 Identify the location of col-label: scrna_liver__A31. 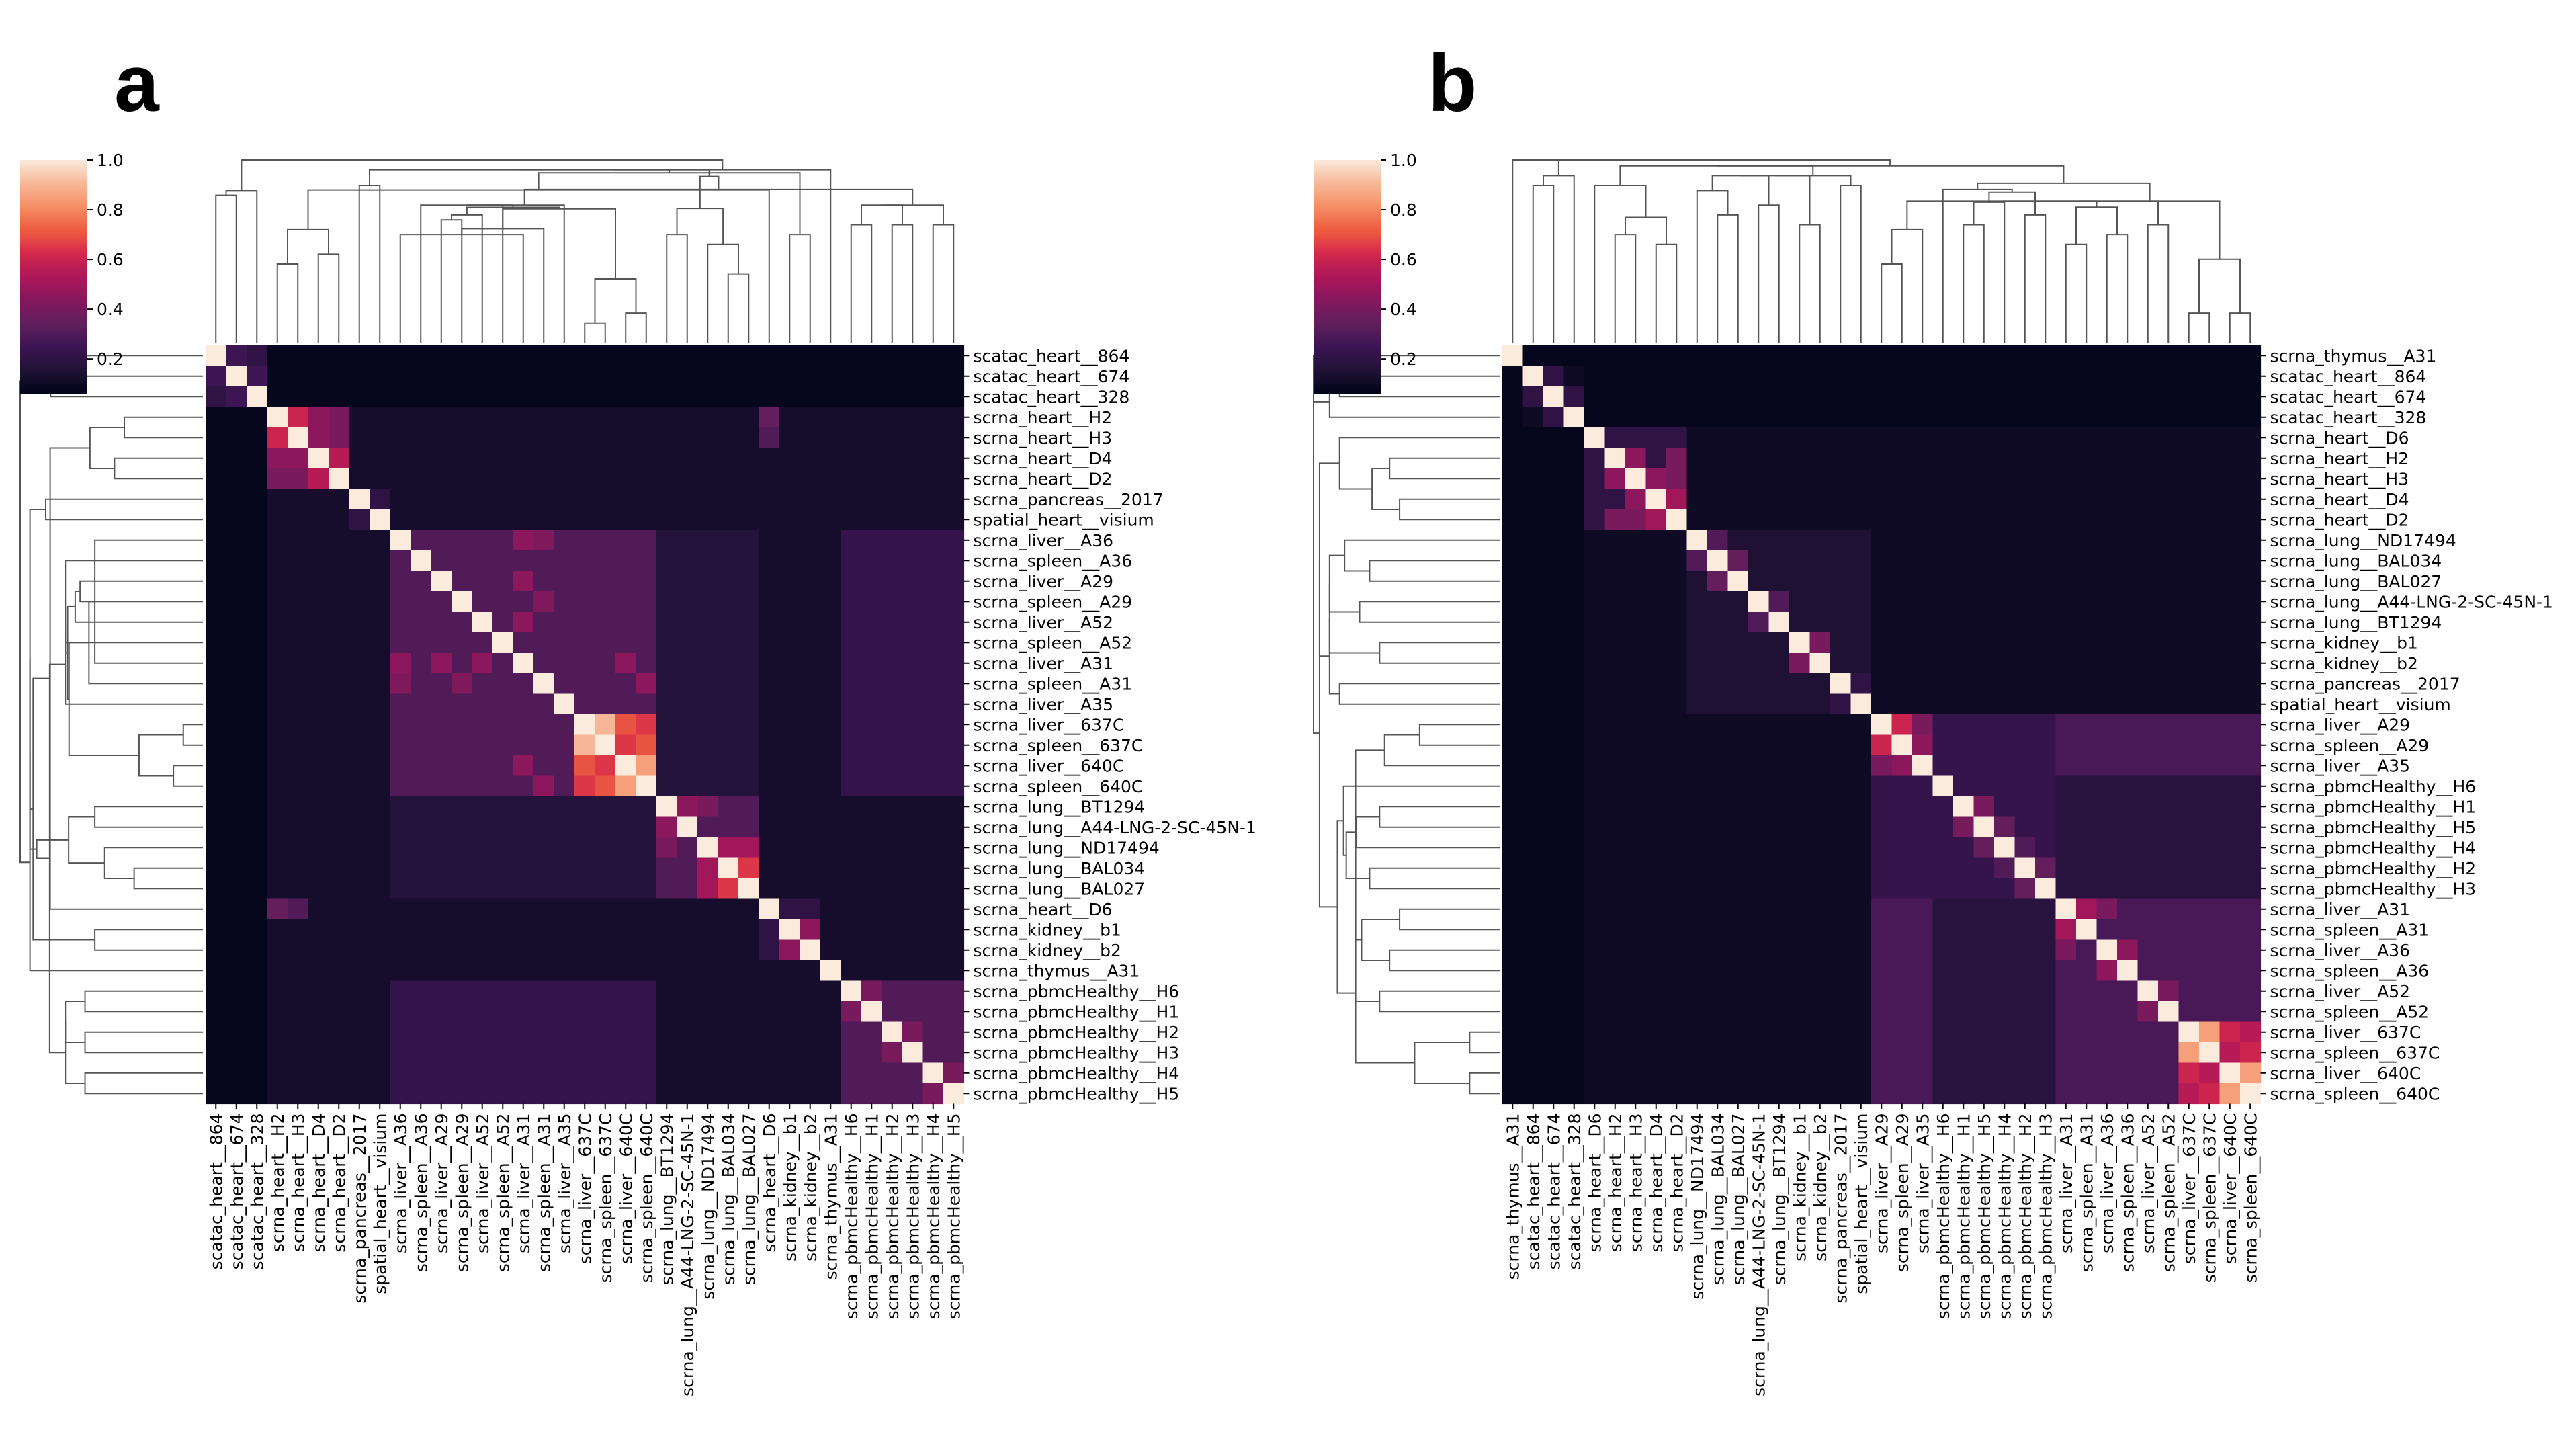
(523, 1183).